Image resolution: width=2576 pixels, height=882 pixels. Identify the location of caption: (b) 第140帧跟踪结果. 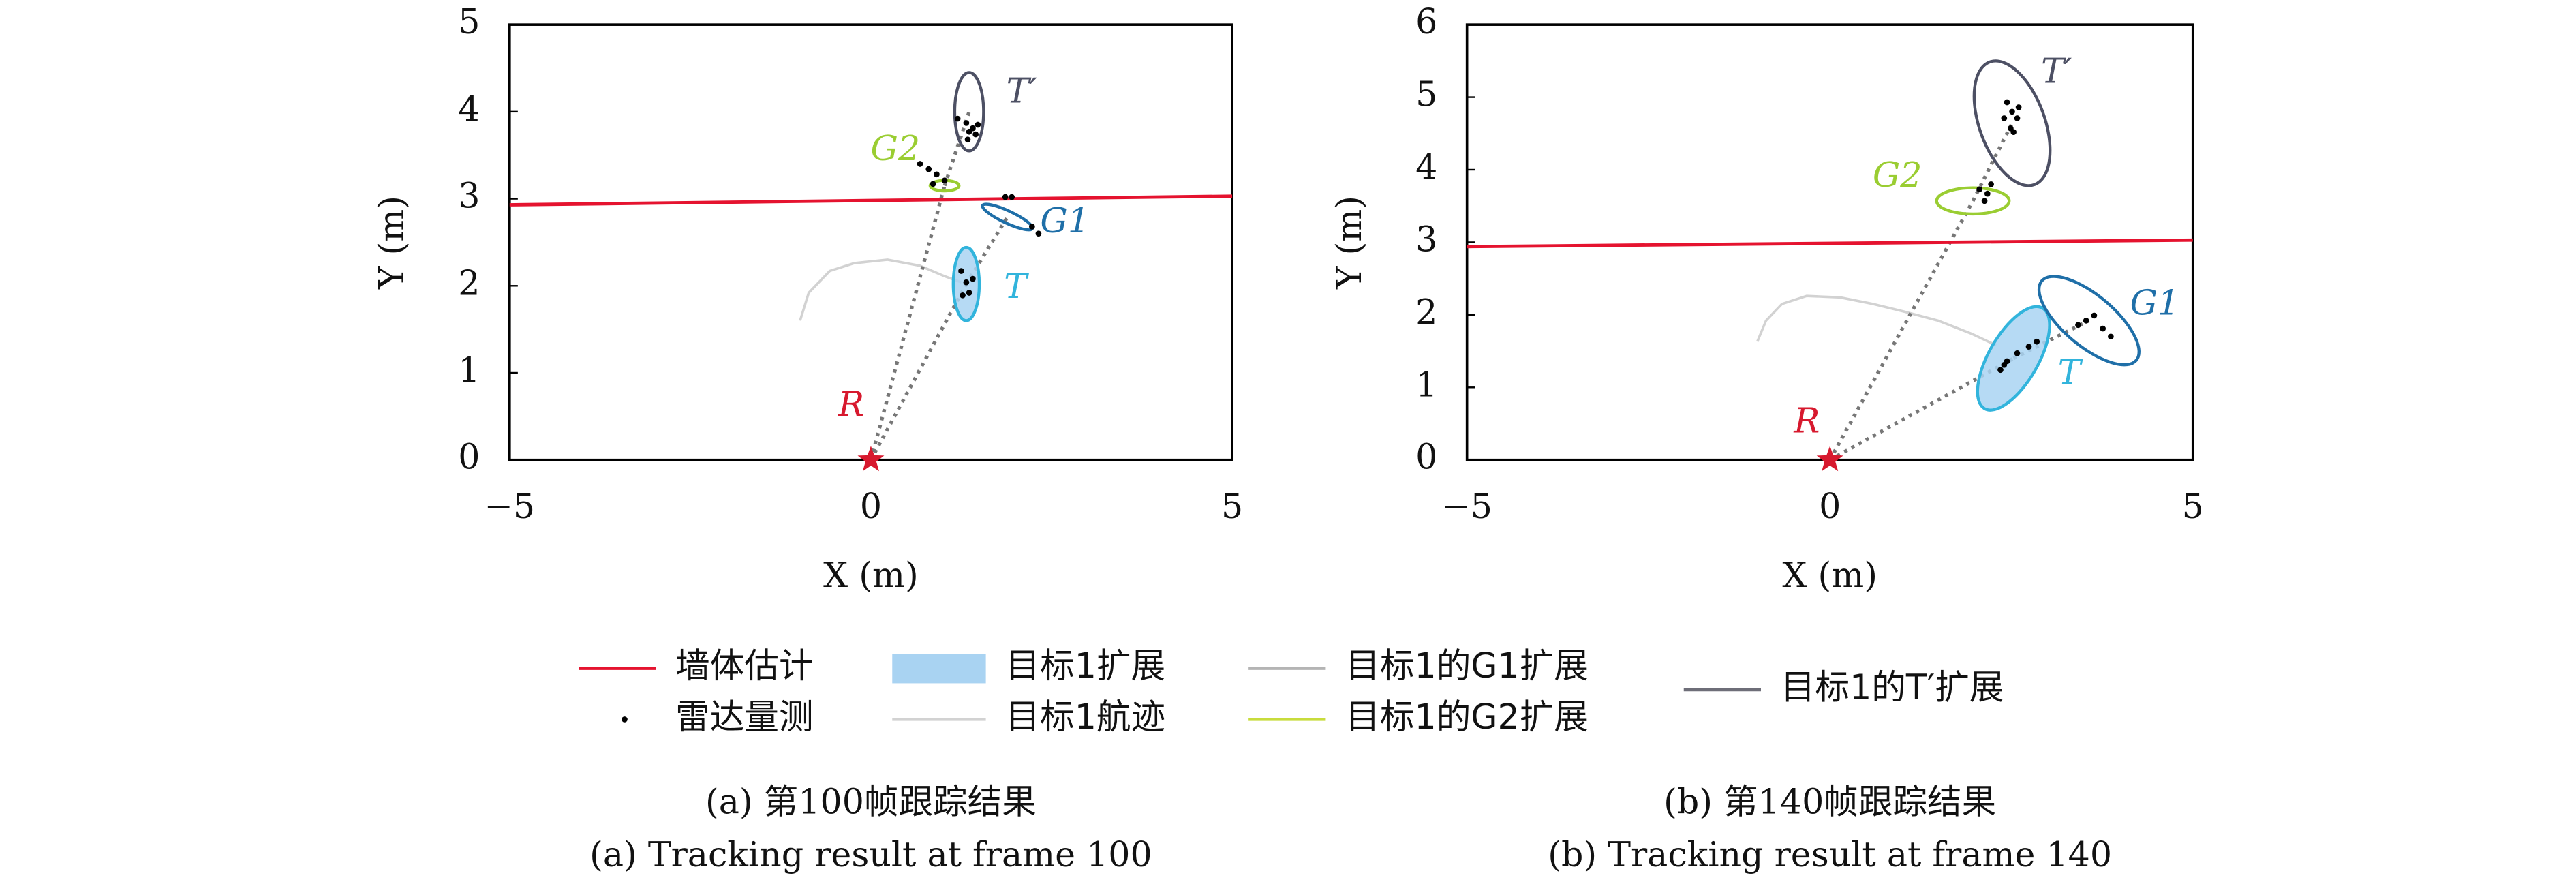
(1829, 802).